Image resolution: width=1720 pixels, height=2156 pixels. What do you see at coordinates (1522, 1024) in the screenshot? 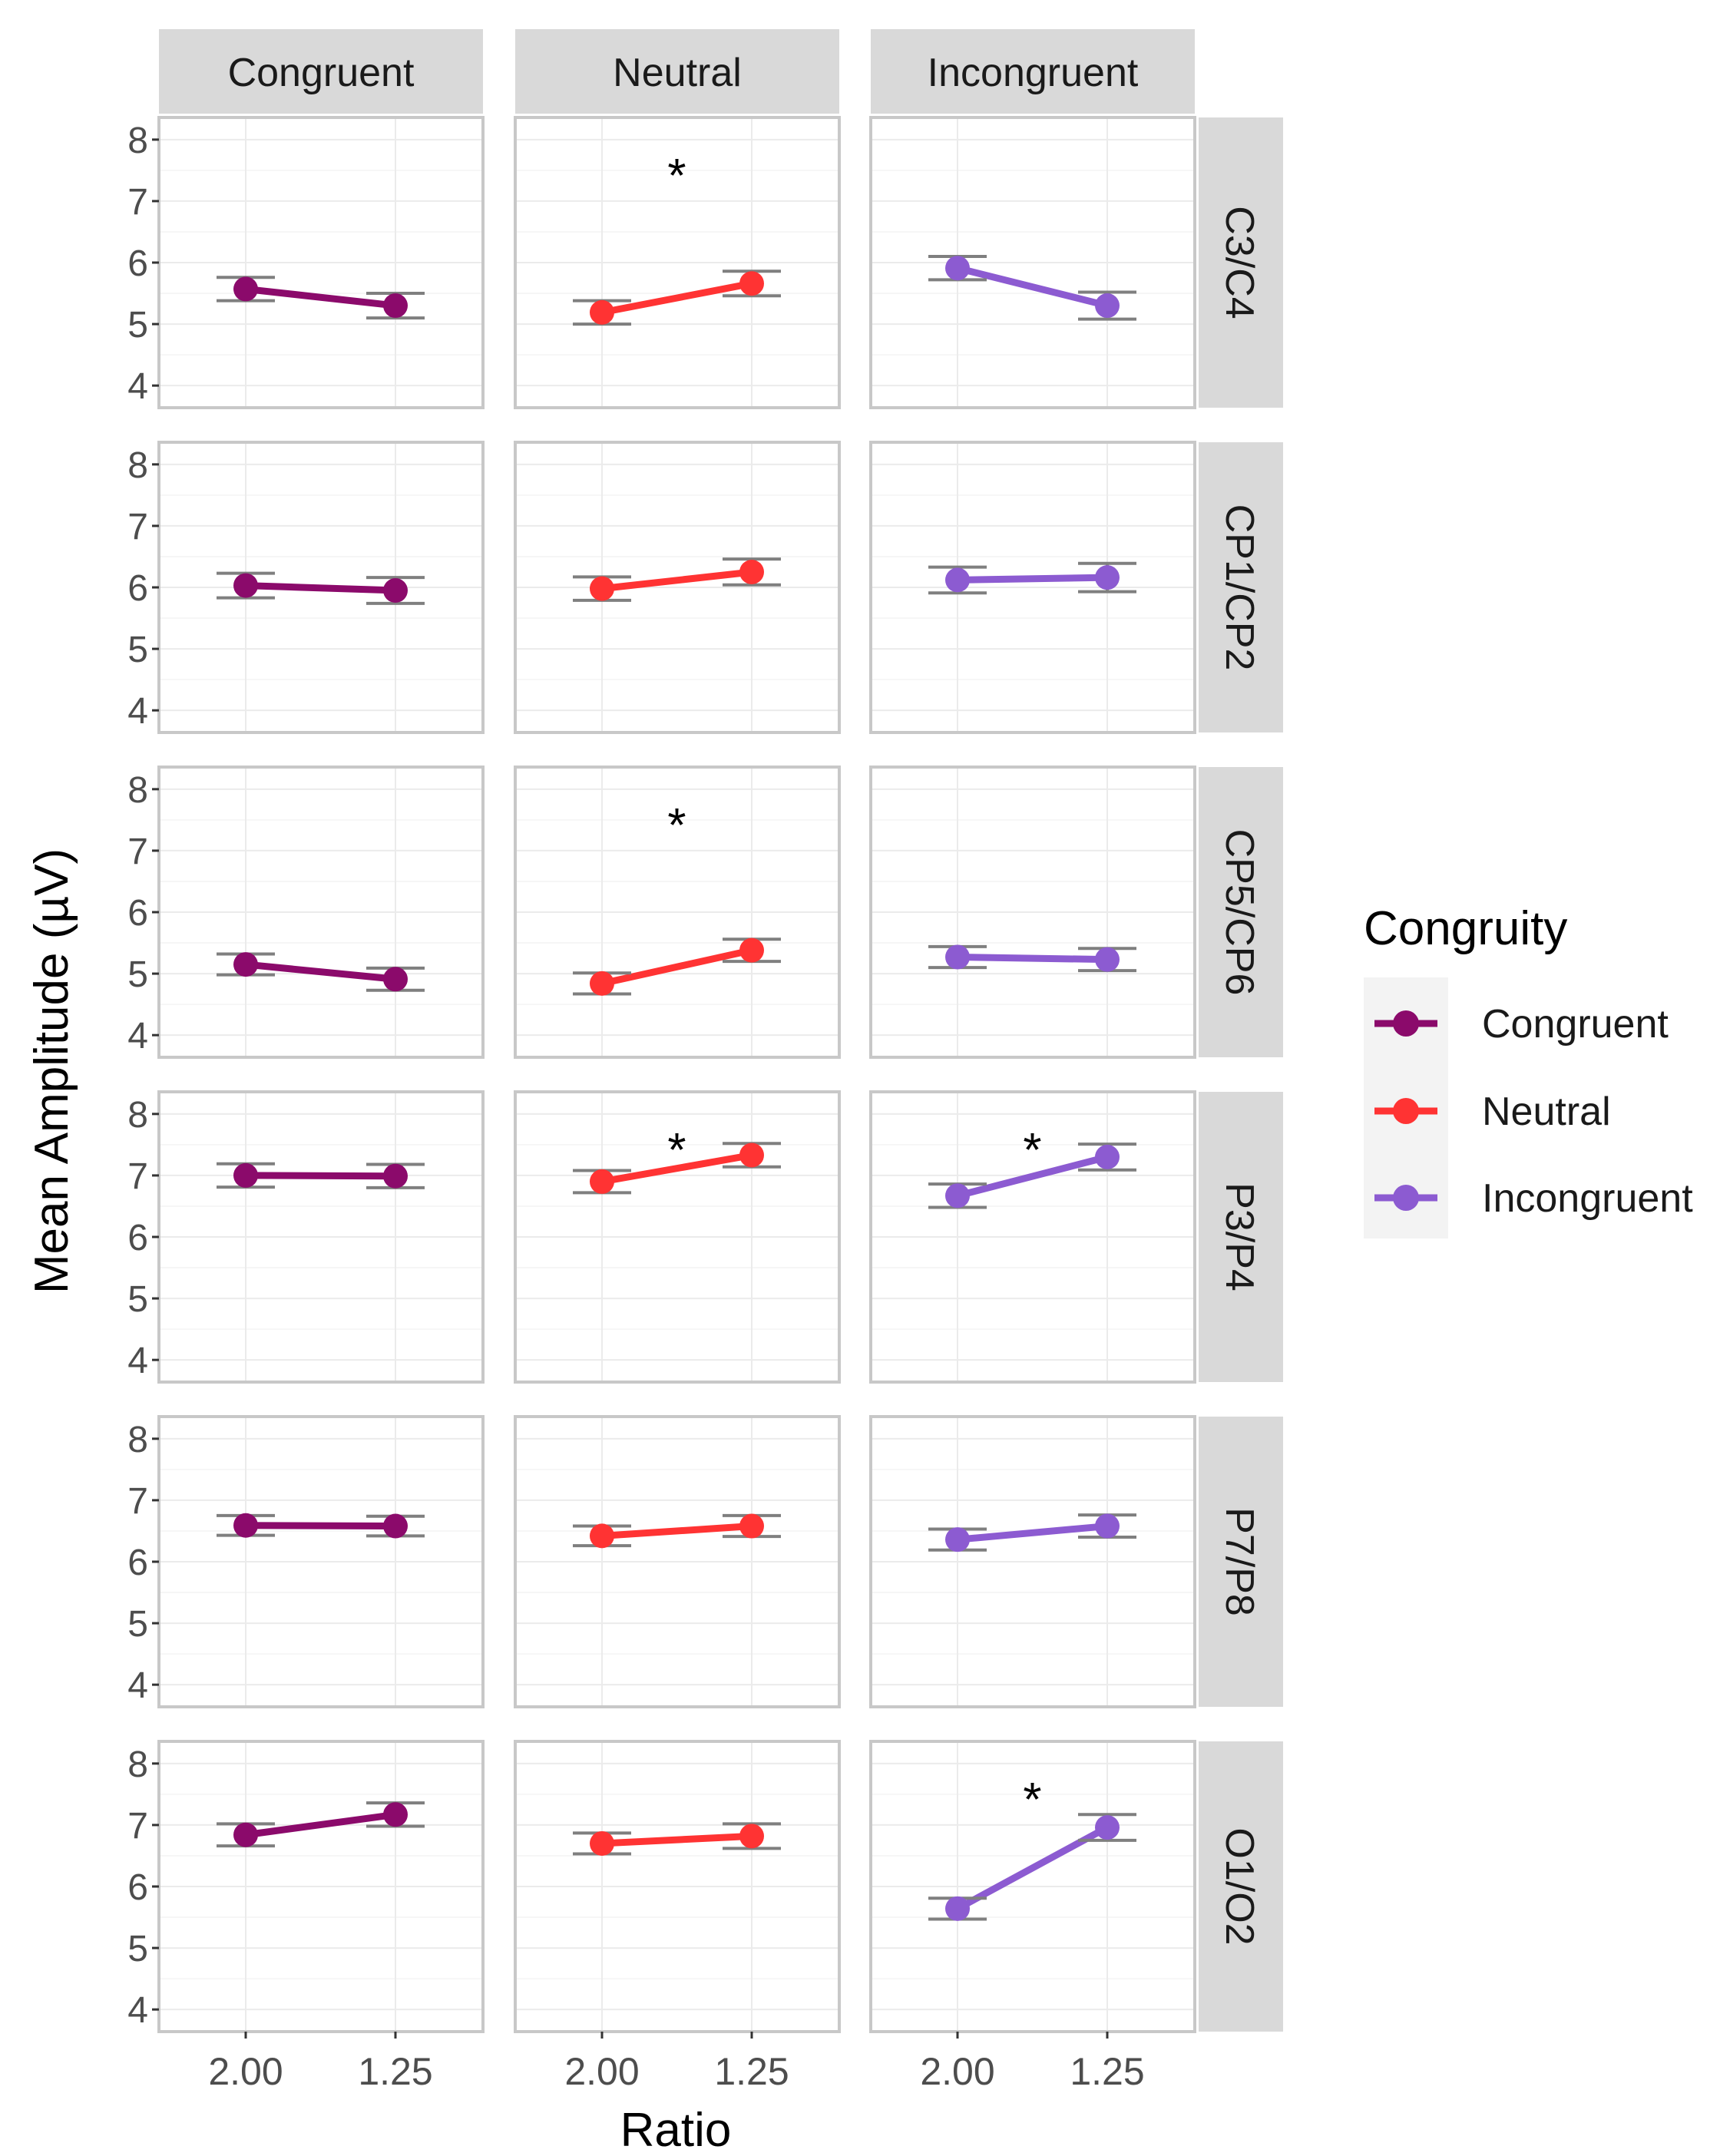
I see `legend-entry-congruent: Congruent` at bounding box center [1522, 1024].